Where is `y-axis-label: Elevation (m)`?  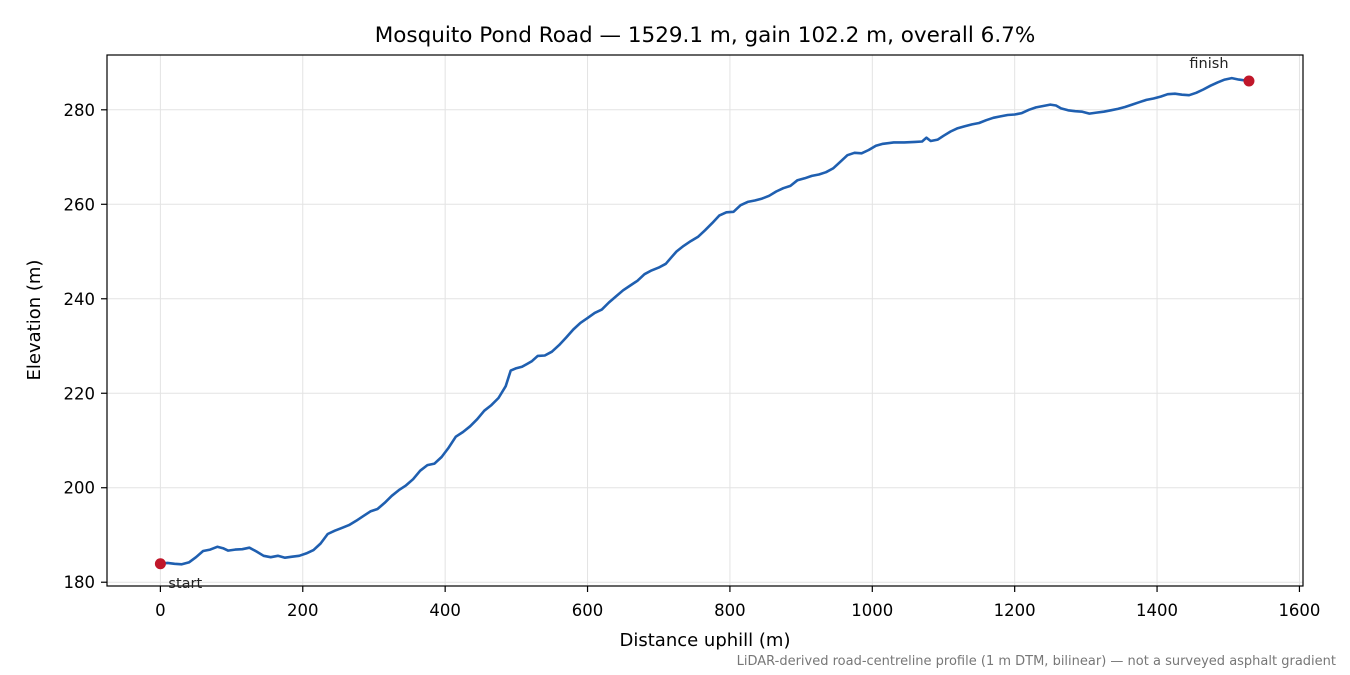
y-axis-label: Elevation (m) is located at coordinates (34, 320).